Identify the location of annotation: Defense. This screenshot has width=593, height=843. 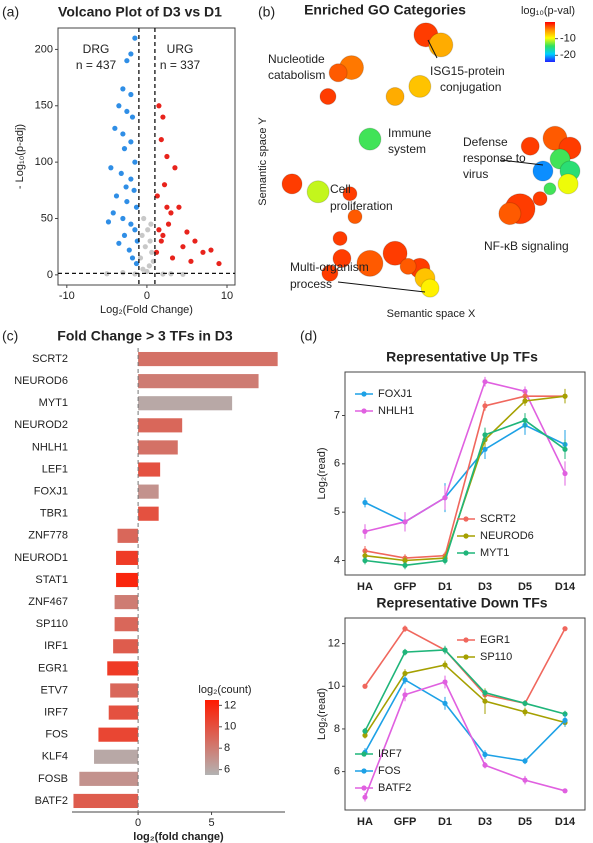
(485, 142).